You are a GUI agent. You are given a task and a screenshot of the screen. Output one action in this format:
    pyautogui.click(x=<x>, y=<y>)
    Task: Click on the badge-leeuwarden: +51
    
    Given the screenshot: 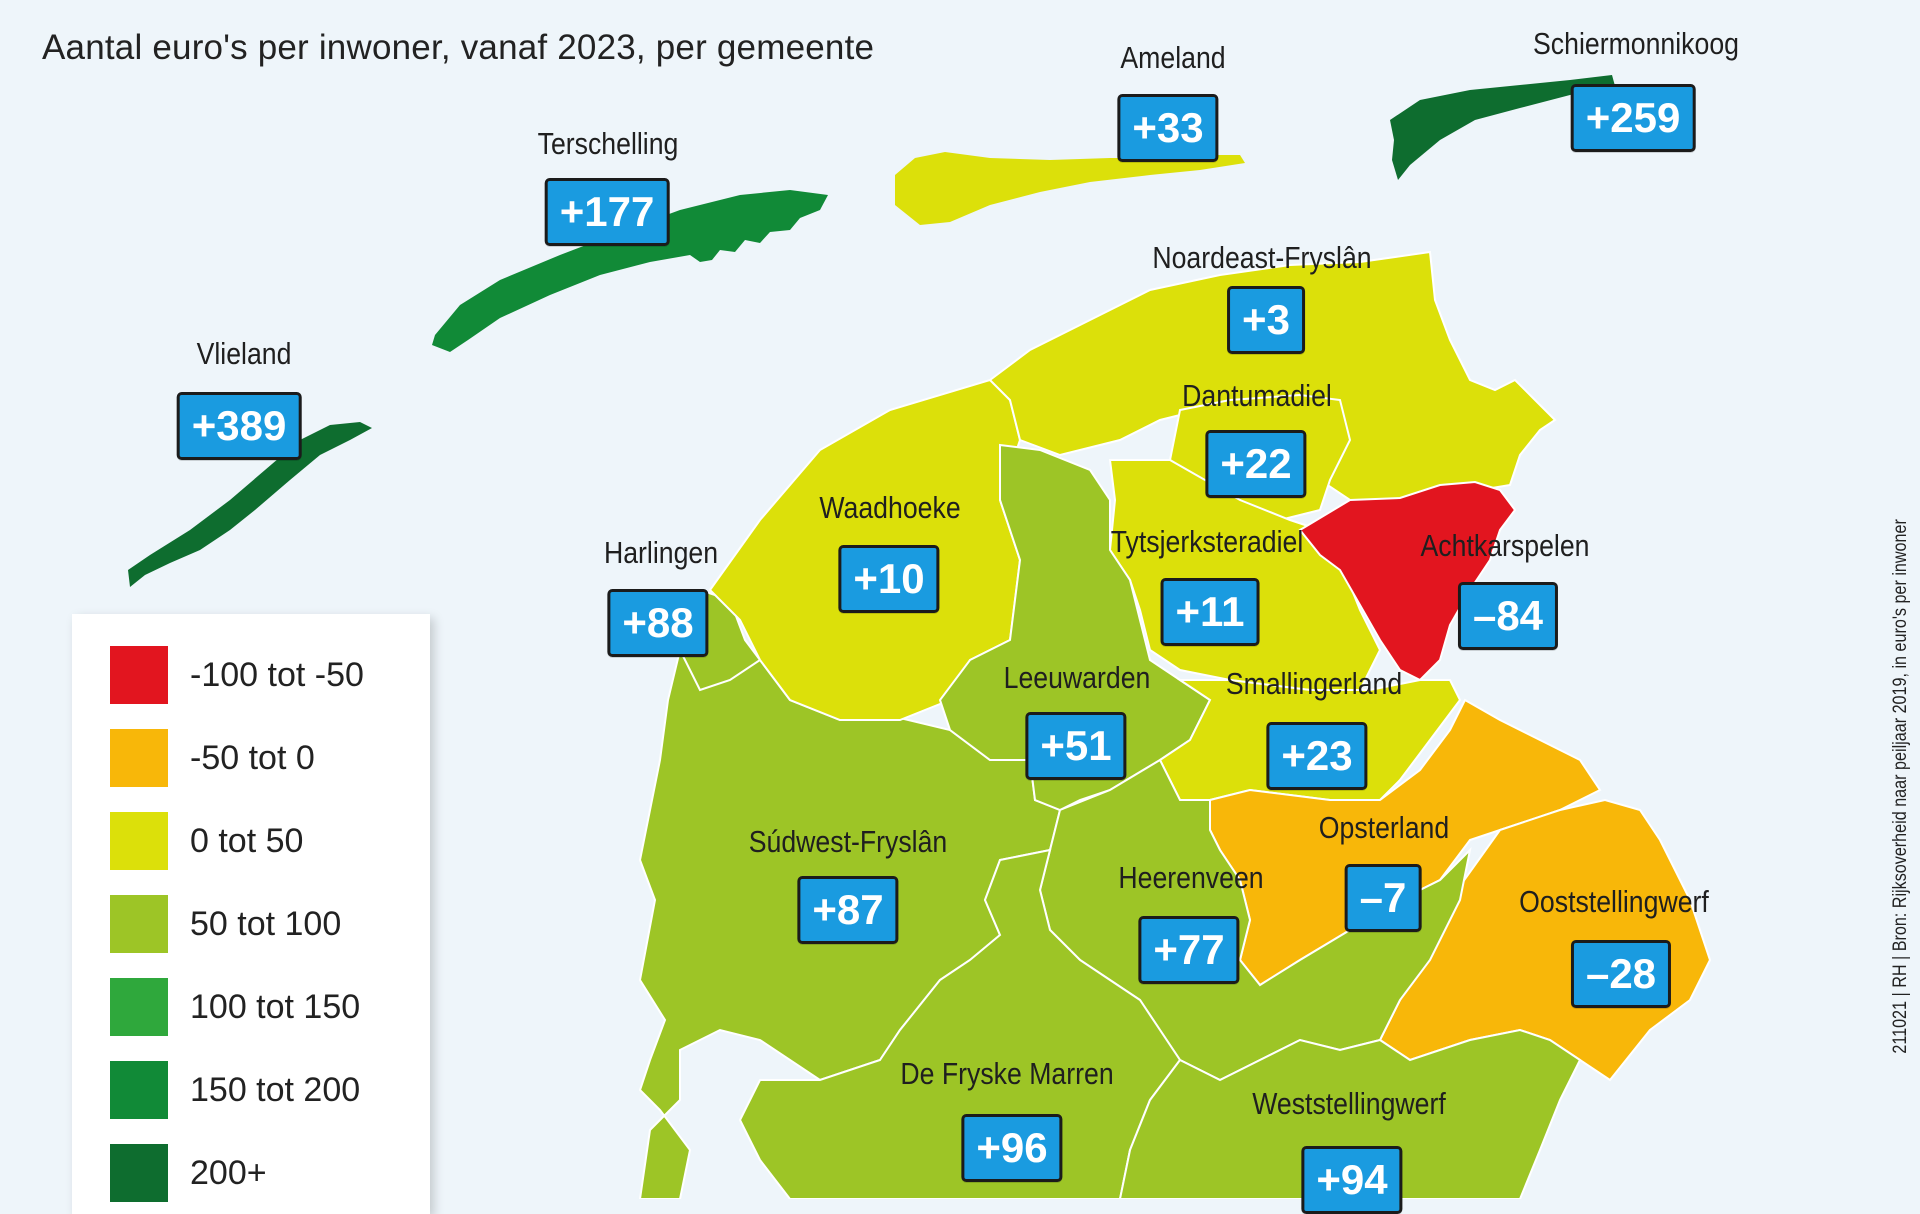 What is the action you would take?
    pyautogui.click(x=1076, y=746)
    